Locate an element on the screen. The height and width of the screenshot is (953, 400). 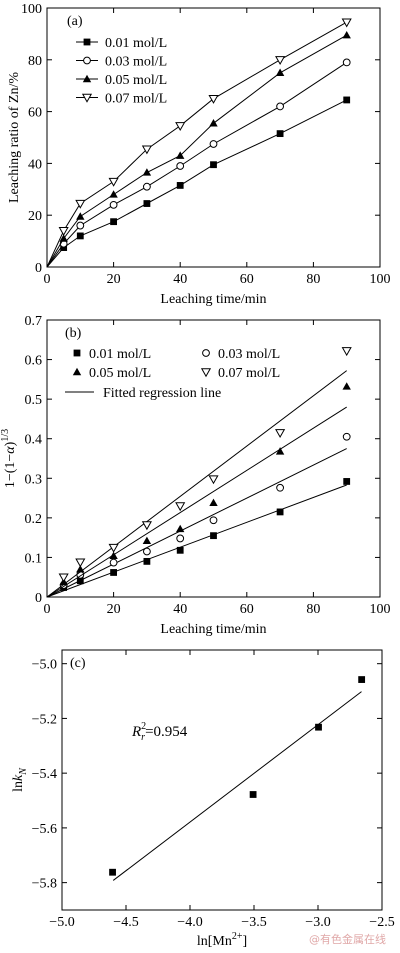
x-axis-label-part: 2+ is located at coordinates (237, 936).